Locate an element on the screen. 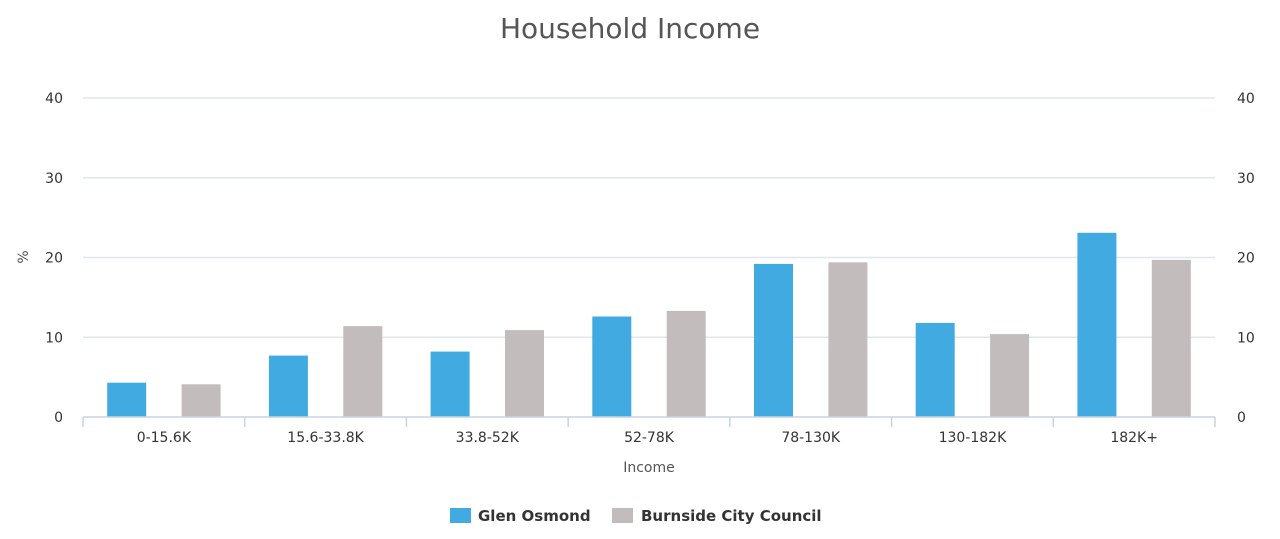 This screenshot has height=539, width=1280. y-axis-ticks: 0 10 20 30 40 is located at coordinates (54, 258).